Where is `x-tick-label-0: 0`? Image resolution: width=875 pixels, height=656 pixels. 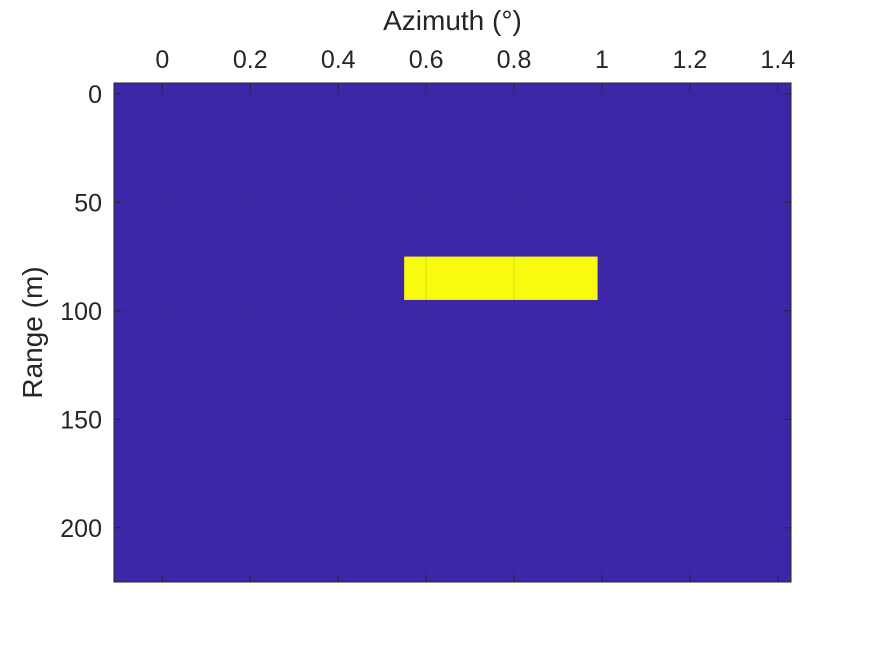
x-tick-label-0: 0 is located at coordinates (162, 60).